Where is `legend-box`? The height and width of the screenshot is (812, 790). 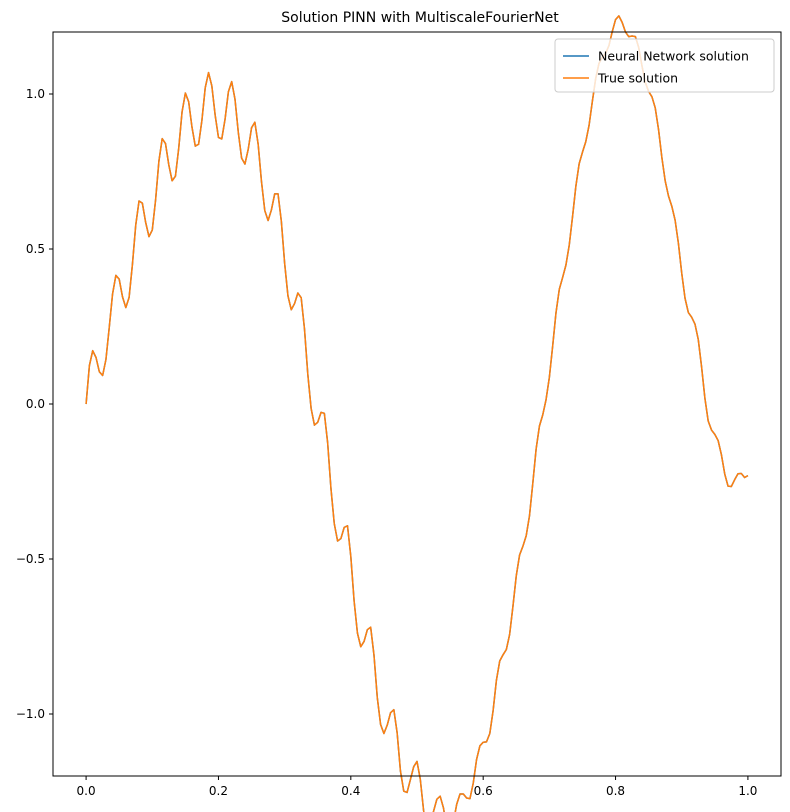
legend-box is located at coordinates (664, 65).